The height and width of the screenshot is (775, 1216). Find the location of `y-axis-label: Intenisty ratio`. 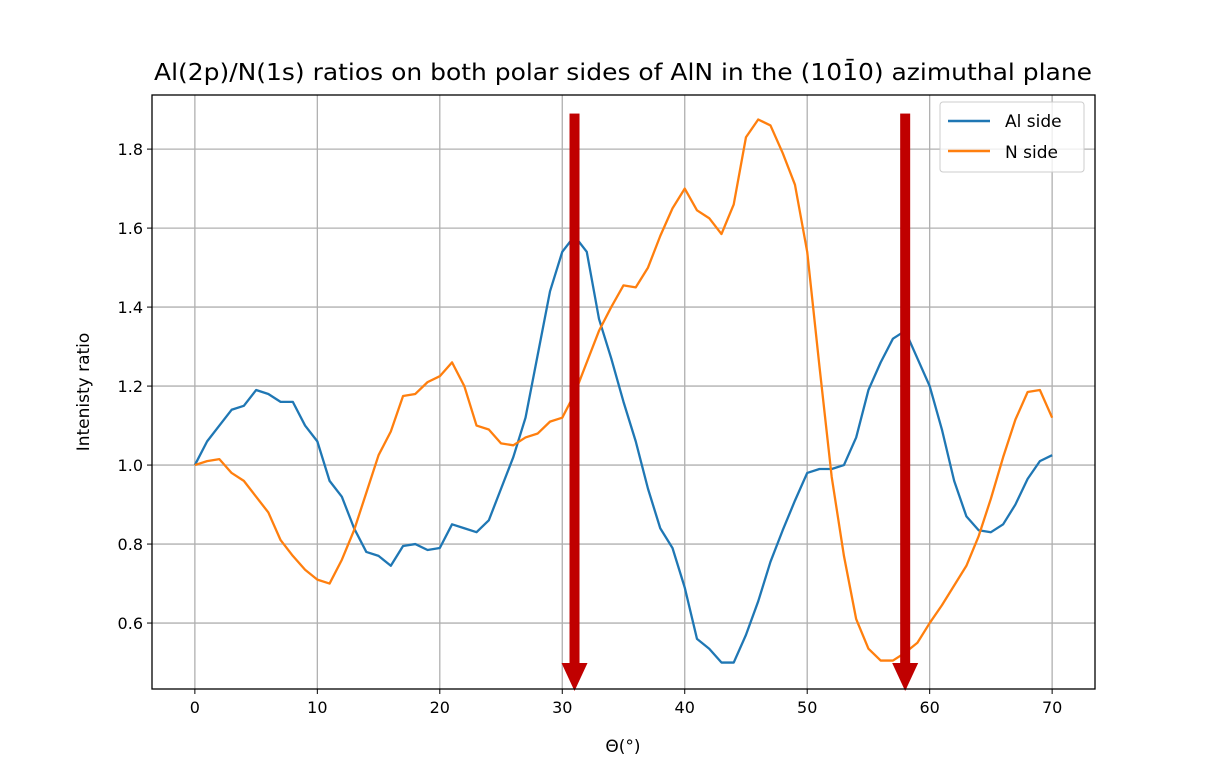

y-axis-label: Intenisty ratio is located at coordinates (84, 392).